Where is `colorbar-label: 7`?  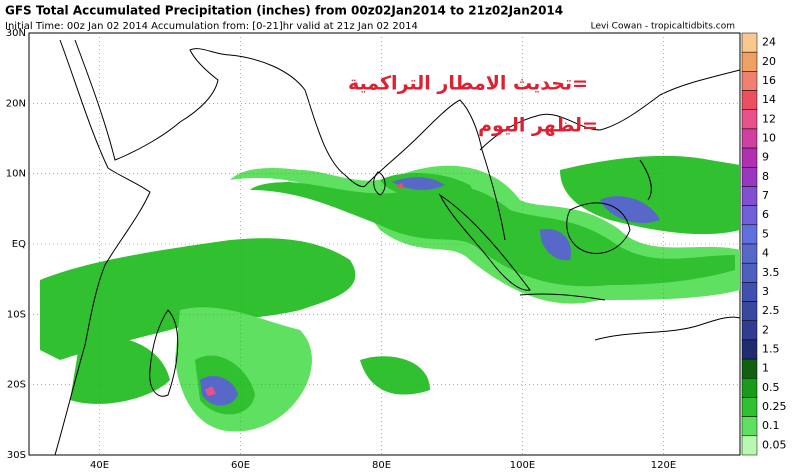 colorbar-label: 7 is located at coordinates (765, 195).